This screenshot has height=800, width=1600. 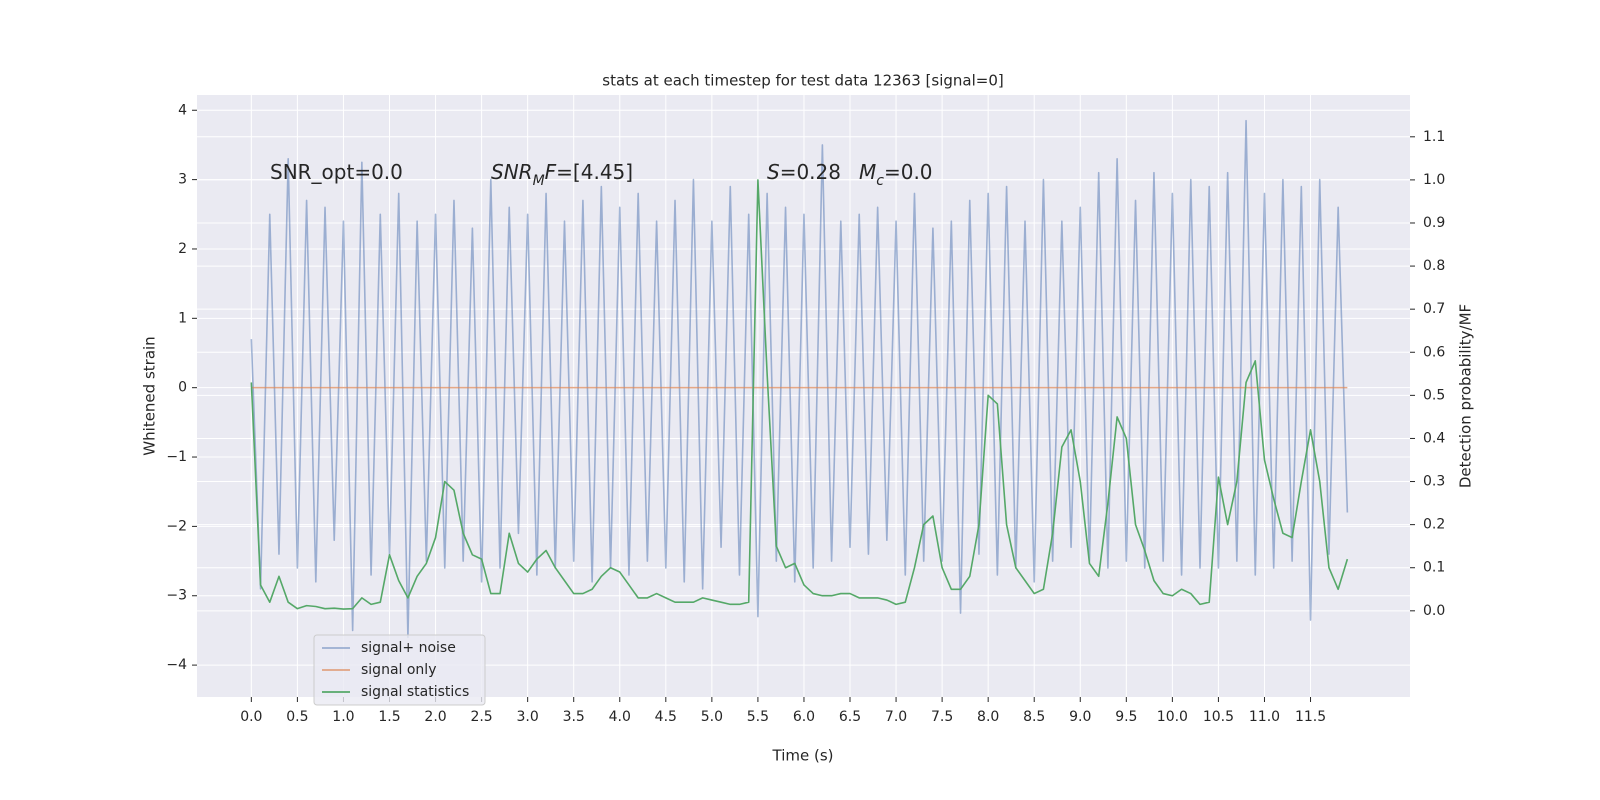 I want to click on annotation-part: c, so click(x=880, y=181).